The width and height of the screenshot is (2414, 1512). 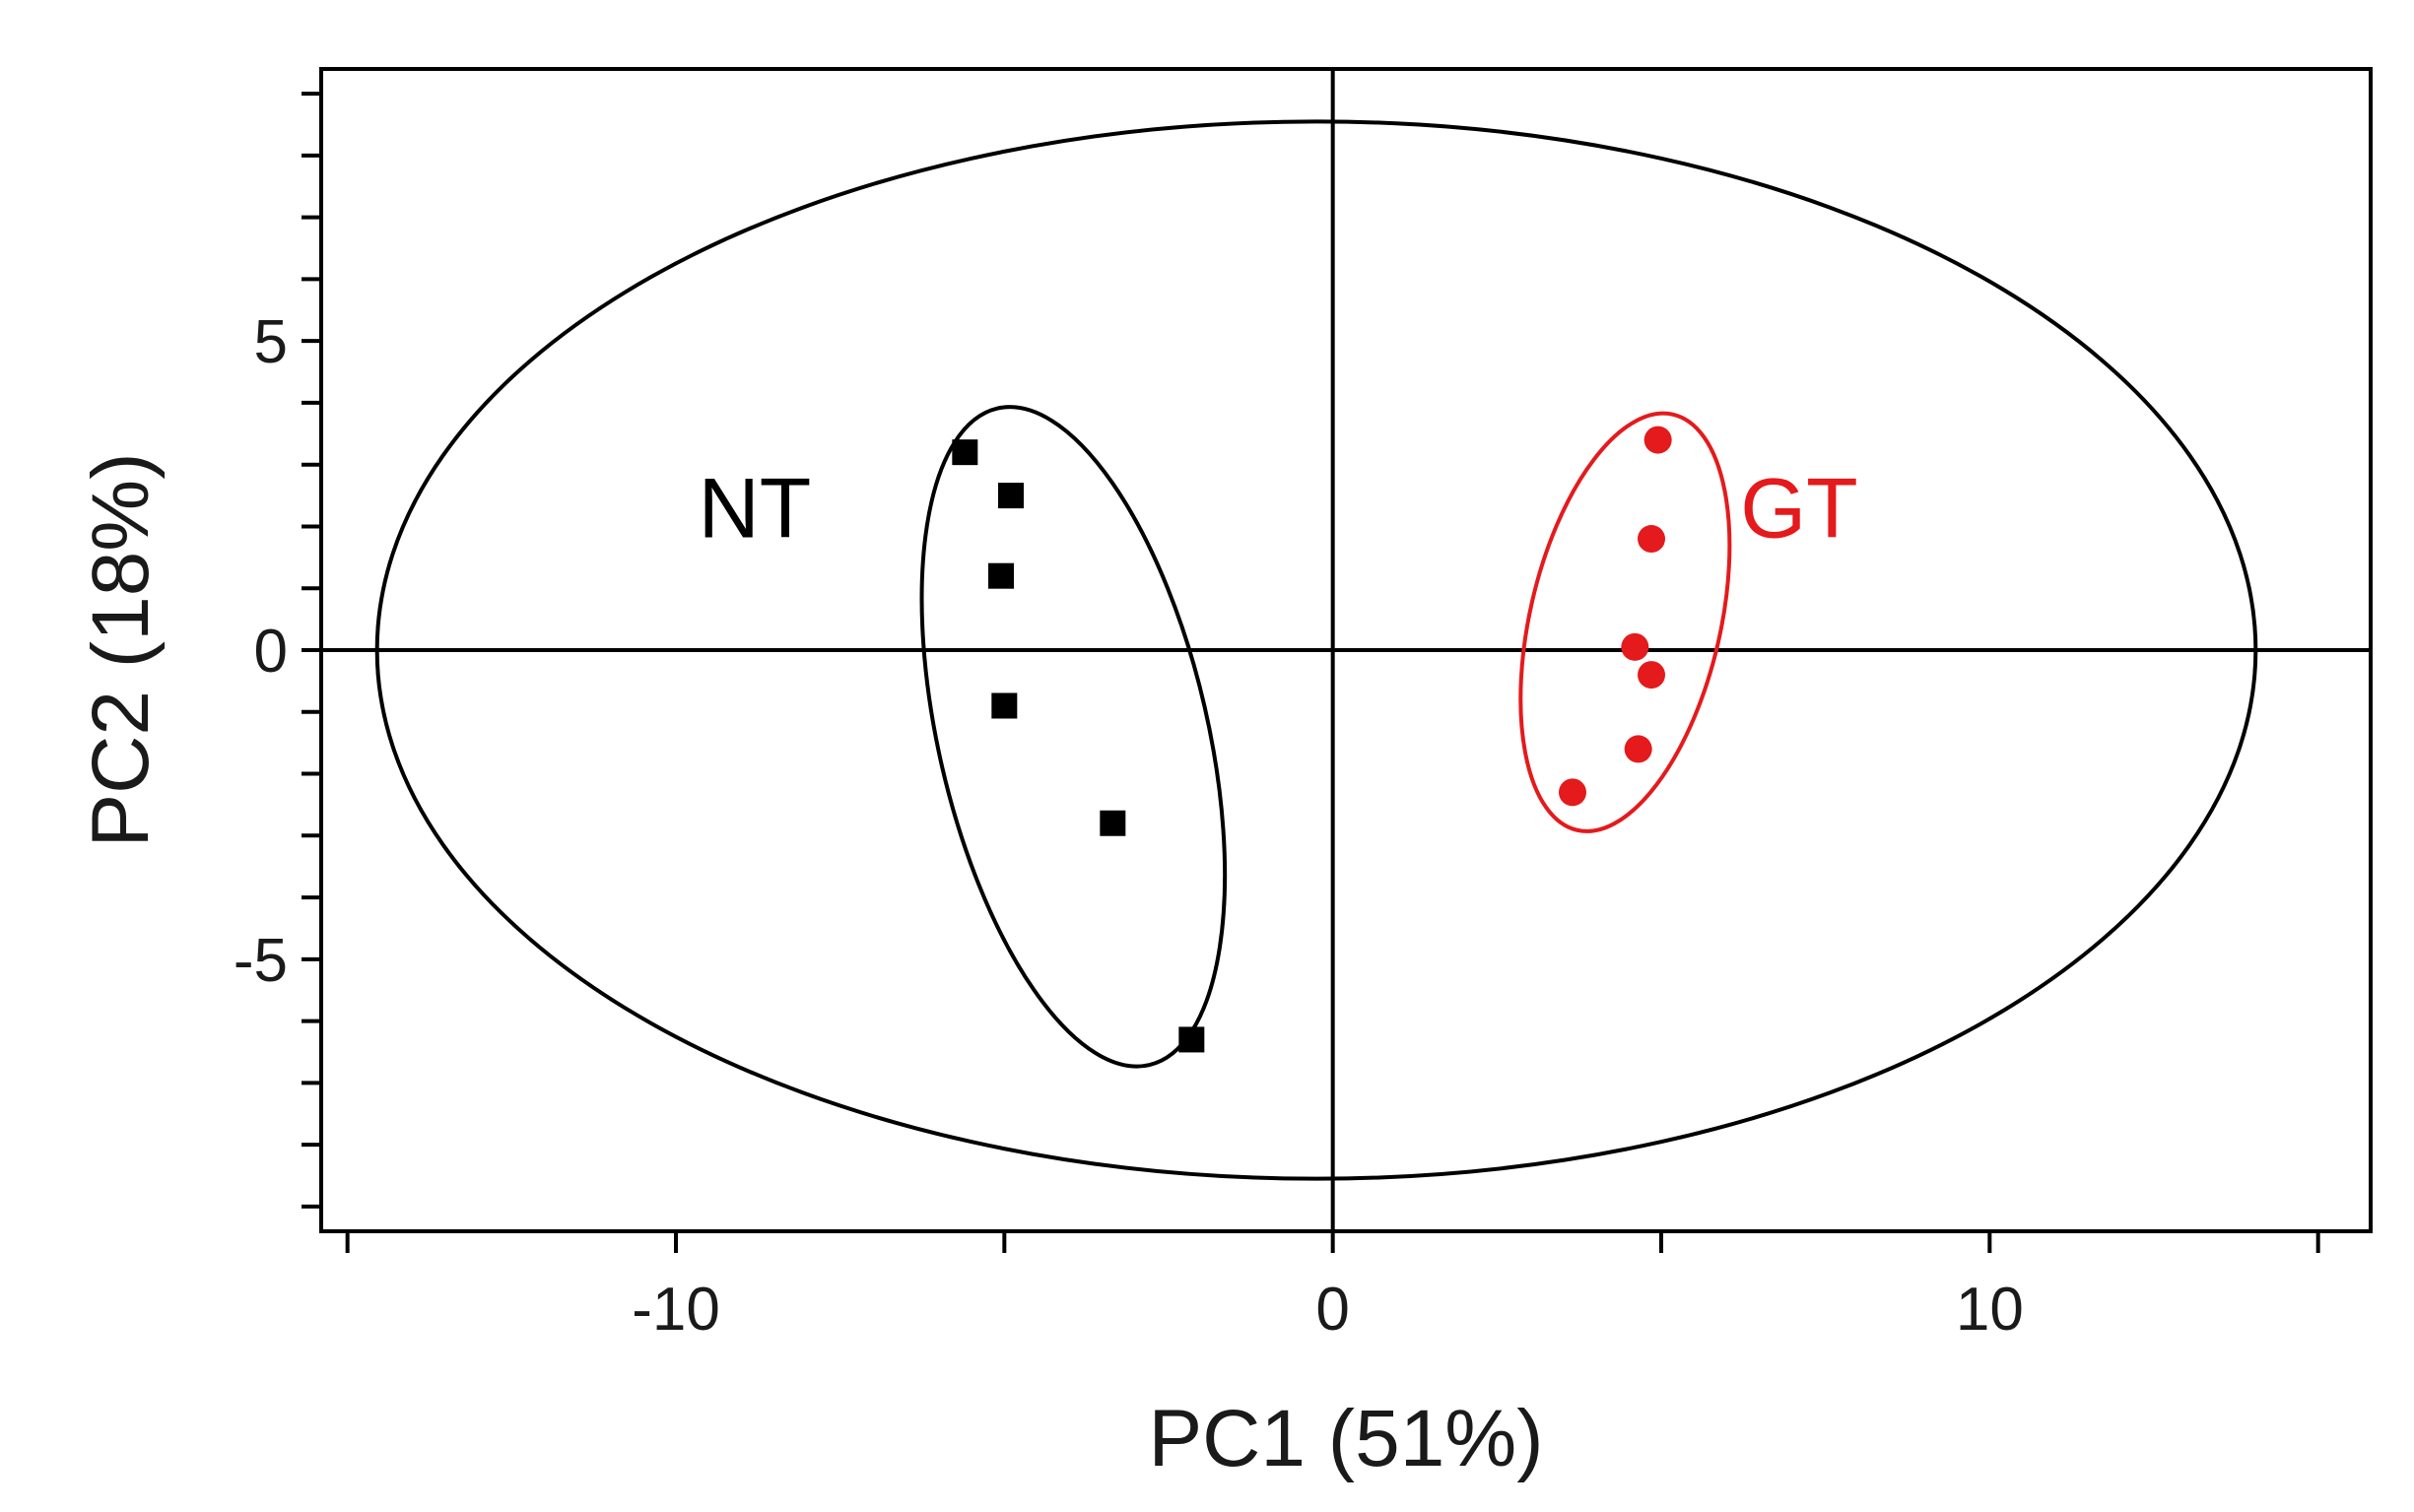 What do you see at coordinates (1799, 509) in the screenshot?
I see `group-label-gt: GT` at bounding box center [1799, 509].